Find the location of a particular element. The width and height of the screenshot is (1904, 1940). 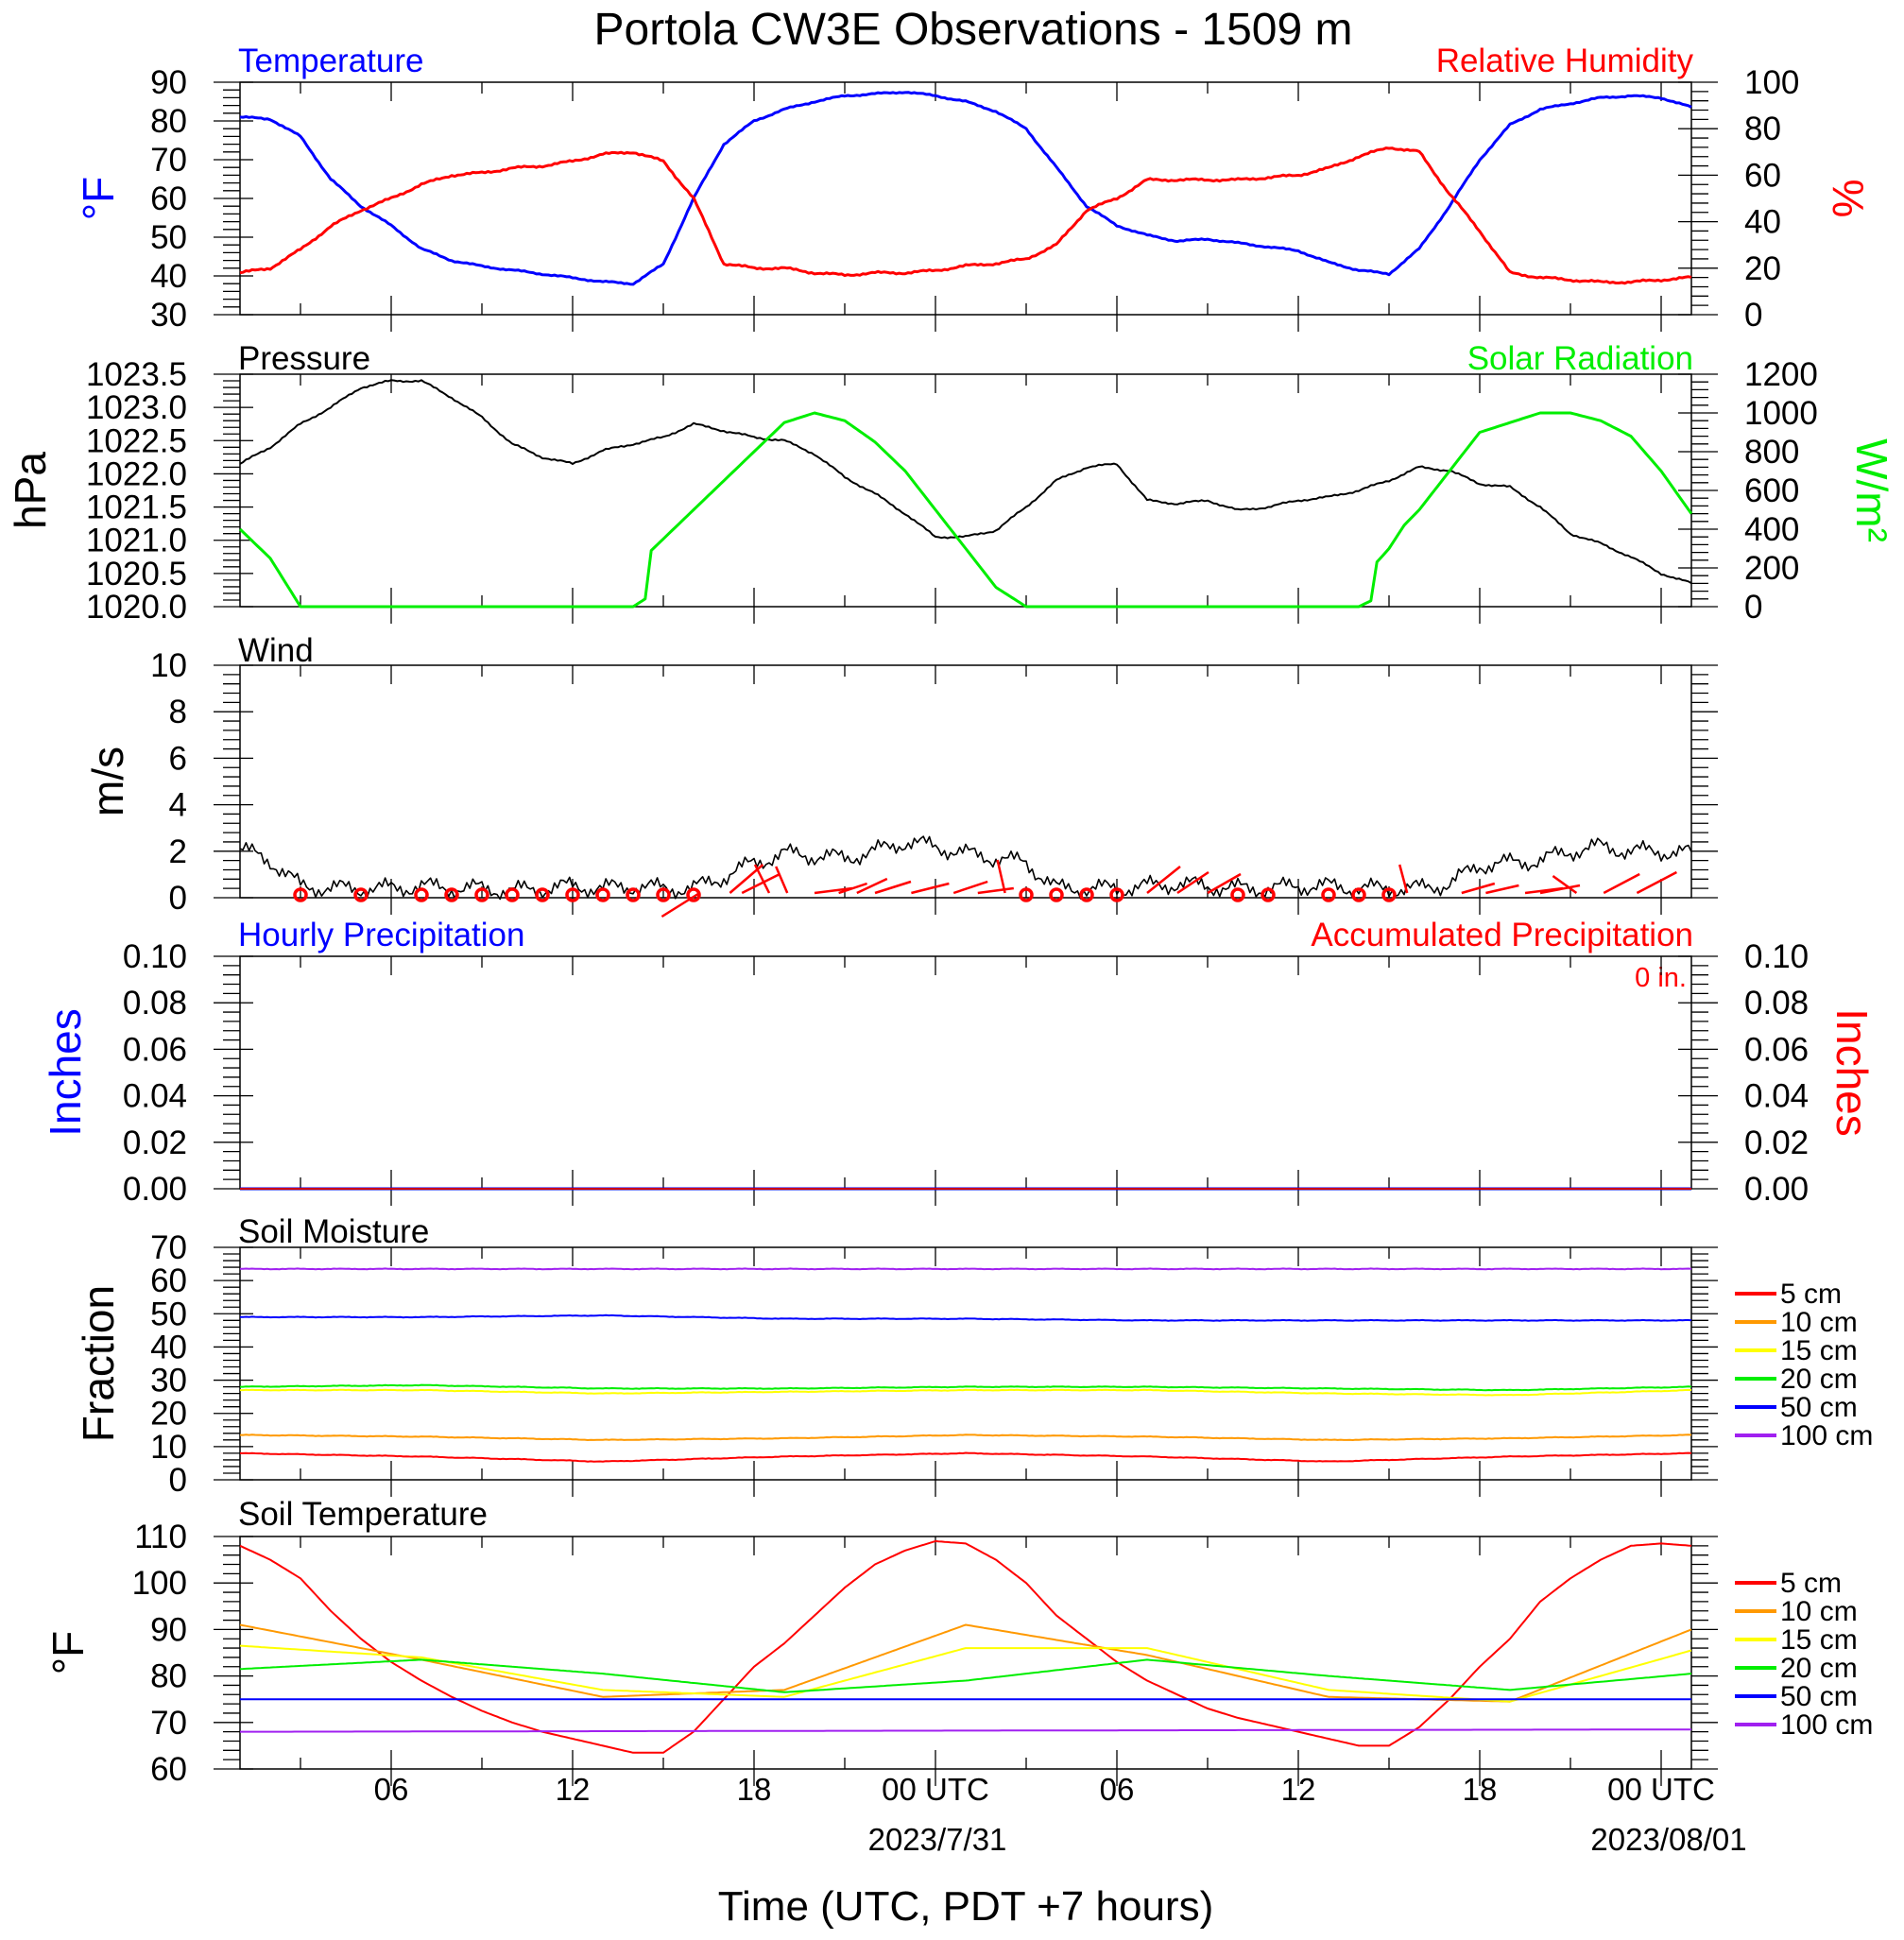

y2-tick-label: 0.06 is located at coordinates (1776, 1049).